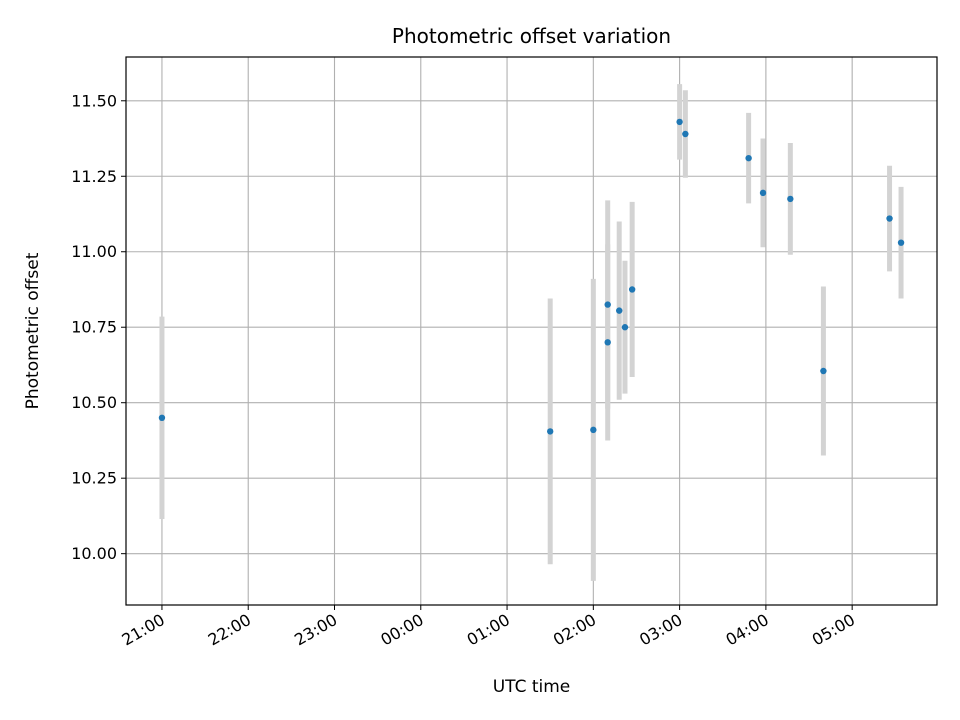 This screenshot has width=960, height=720. I want to click on y-tick-label: 10.75, so click(94, 327).